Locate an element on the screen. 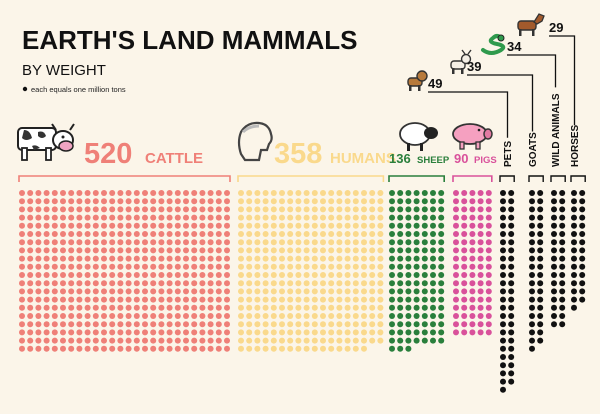  value-label-pets: 49 is located at coordinates (435, 83).